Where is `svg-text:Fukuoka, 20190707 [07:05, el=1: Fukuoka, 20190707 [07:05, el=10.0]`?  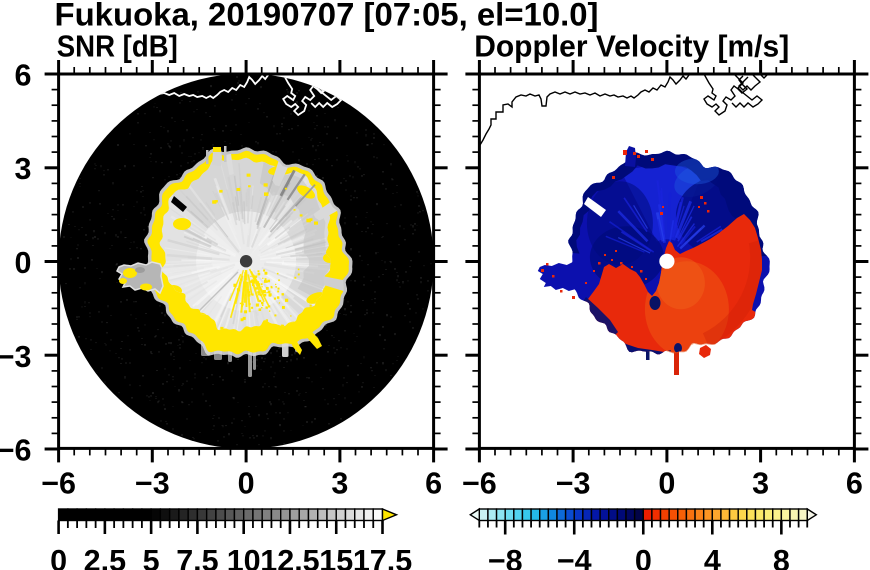
svg-text:Fukuoka, 20190707 [07:05, el=1: Fukuoka, 20190707 [07:05, el=10.0] is located at coordinates (327, 16).